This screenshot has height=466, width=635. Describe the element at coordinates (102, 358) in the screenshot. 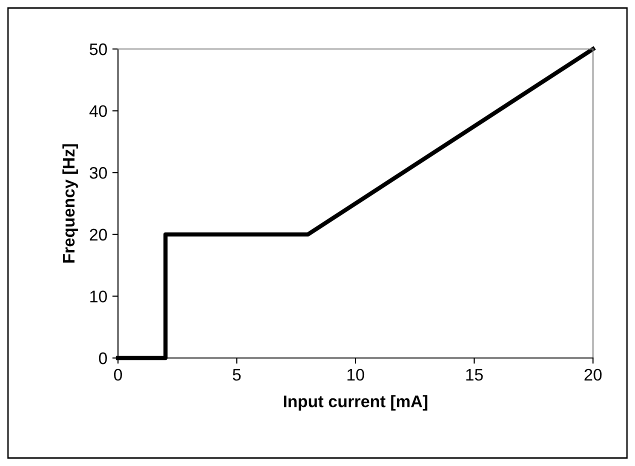

I see `y-tick-label: 0` at that location.